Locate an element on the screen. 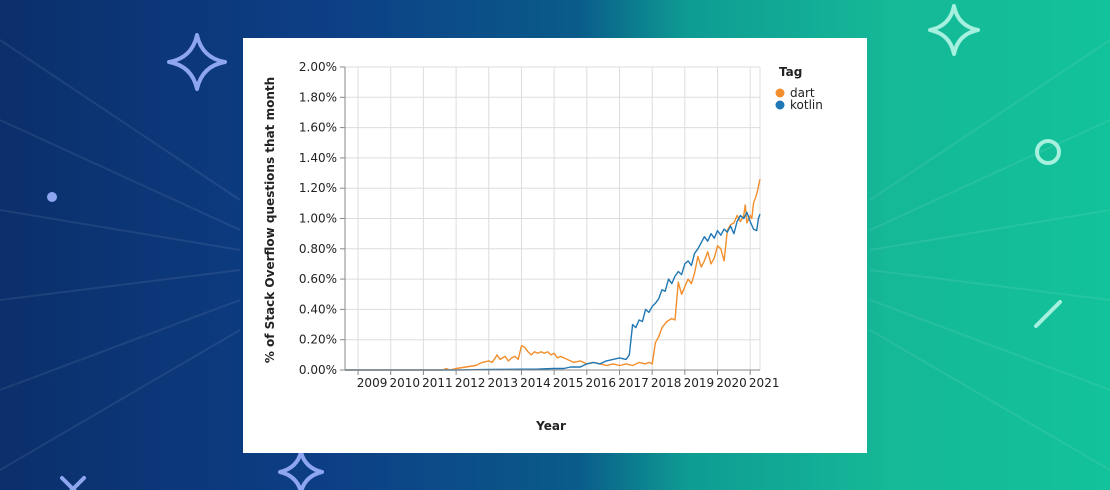  legend-swatch-dart is located at coordinates (780, 93).